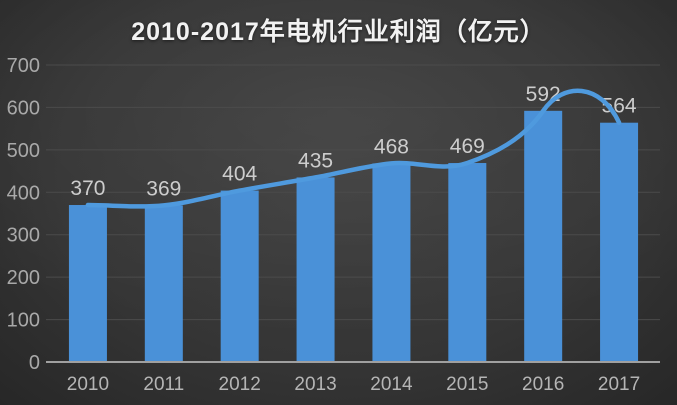  Describe the element at coordinates (88, 384) in the screenshot. I see `x-tick-label: 2010` at that location.